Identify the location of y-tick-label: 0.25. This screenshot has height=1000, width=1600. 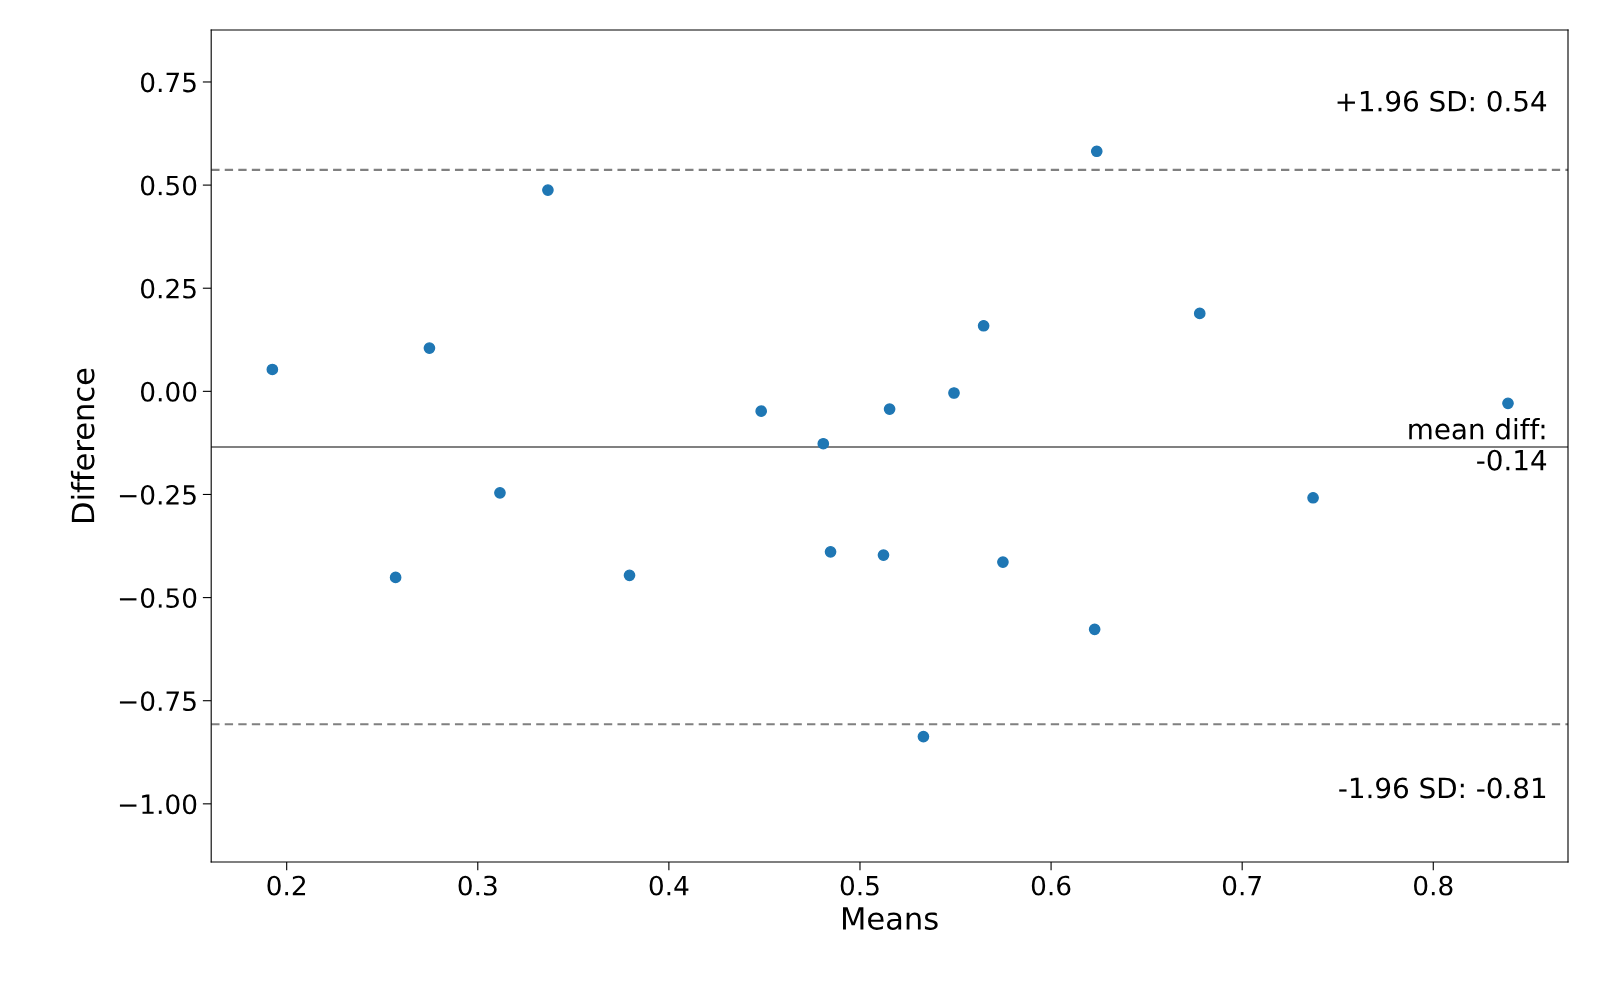
(168, 288).